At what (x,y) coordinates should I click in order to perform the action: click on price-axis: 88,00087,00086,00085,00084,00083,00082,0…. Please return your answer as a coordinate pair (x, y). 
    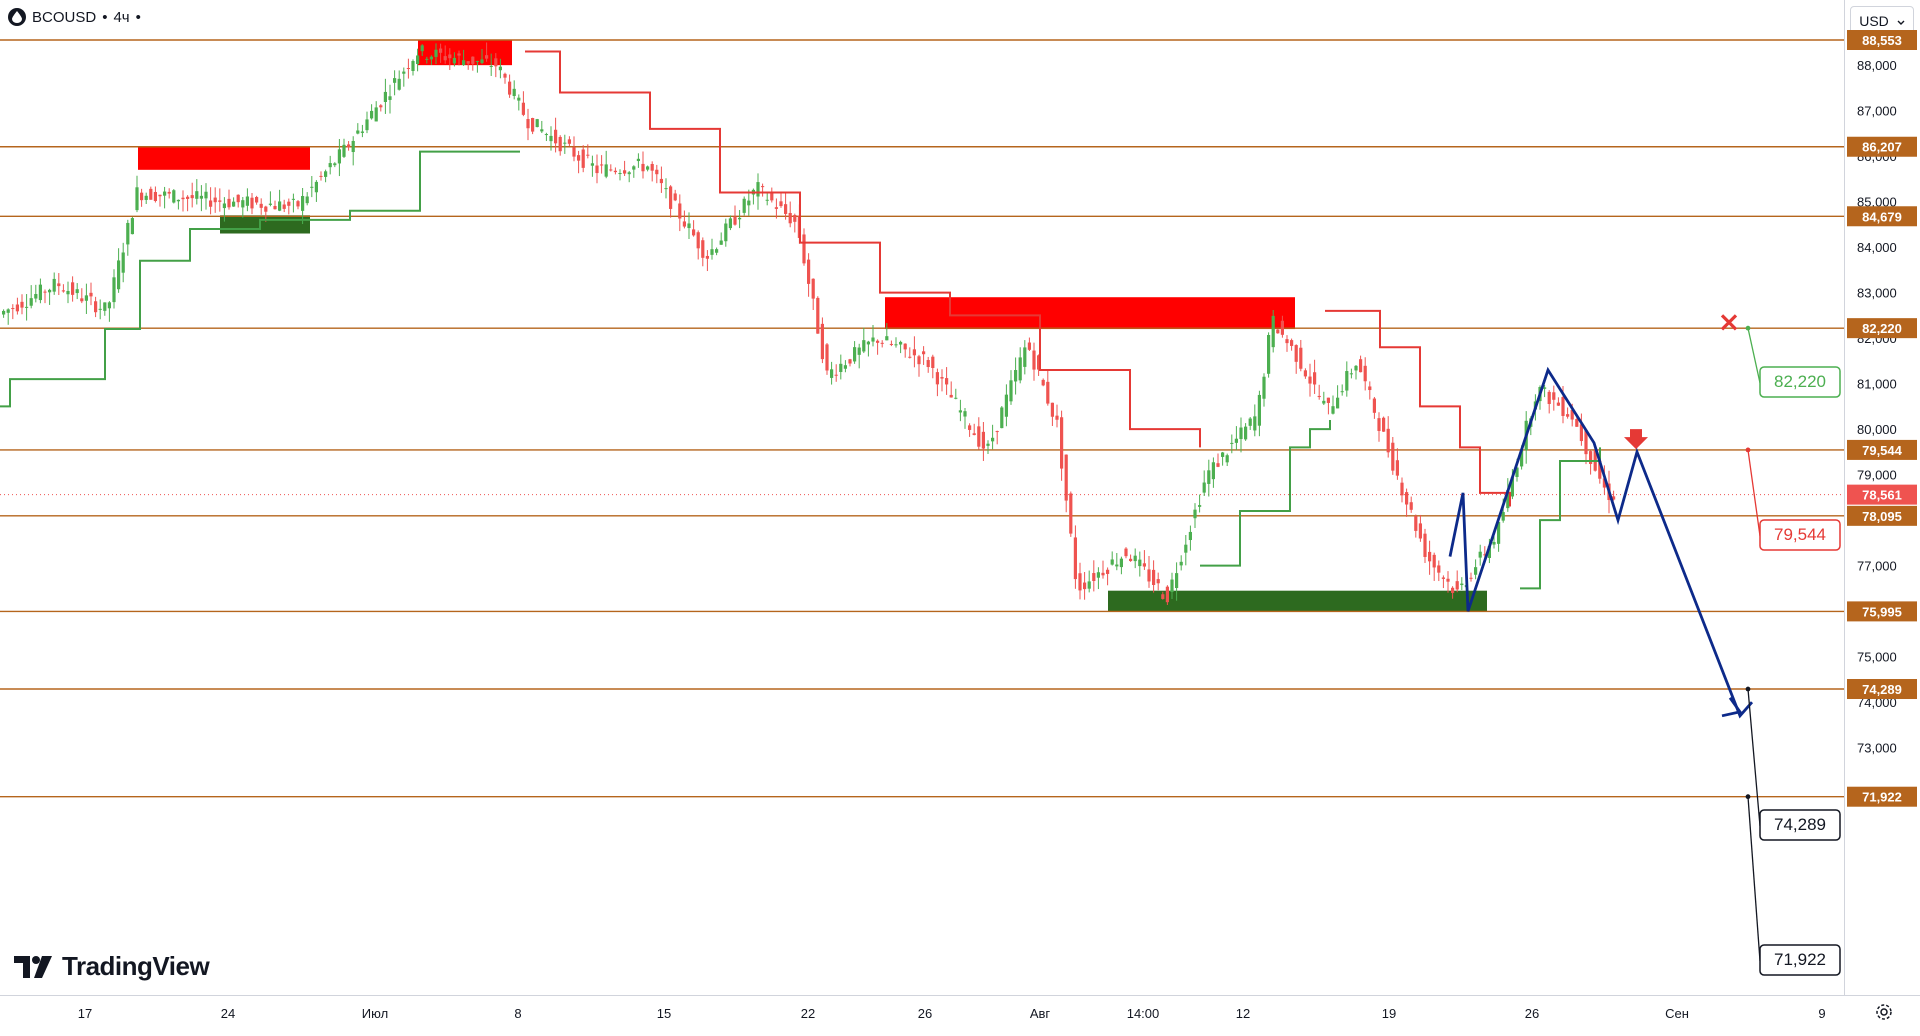
    Looking at the image, I should click on (1882, 497).